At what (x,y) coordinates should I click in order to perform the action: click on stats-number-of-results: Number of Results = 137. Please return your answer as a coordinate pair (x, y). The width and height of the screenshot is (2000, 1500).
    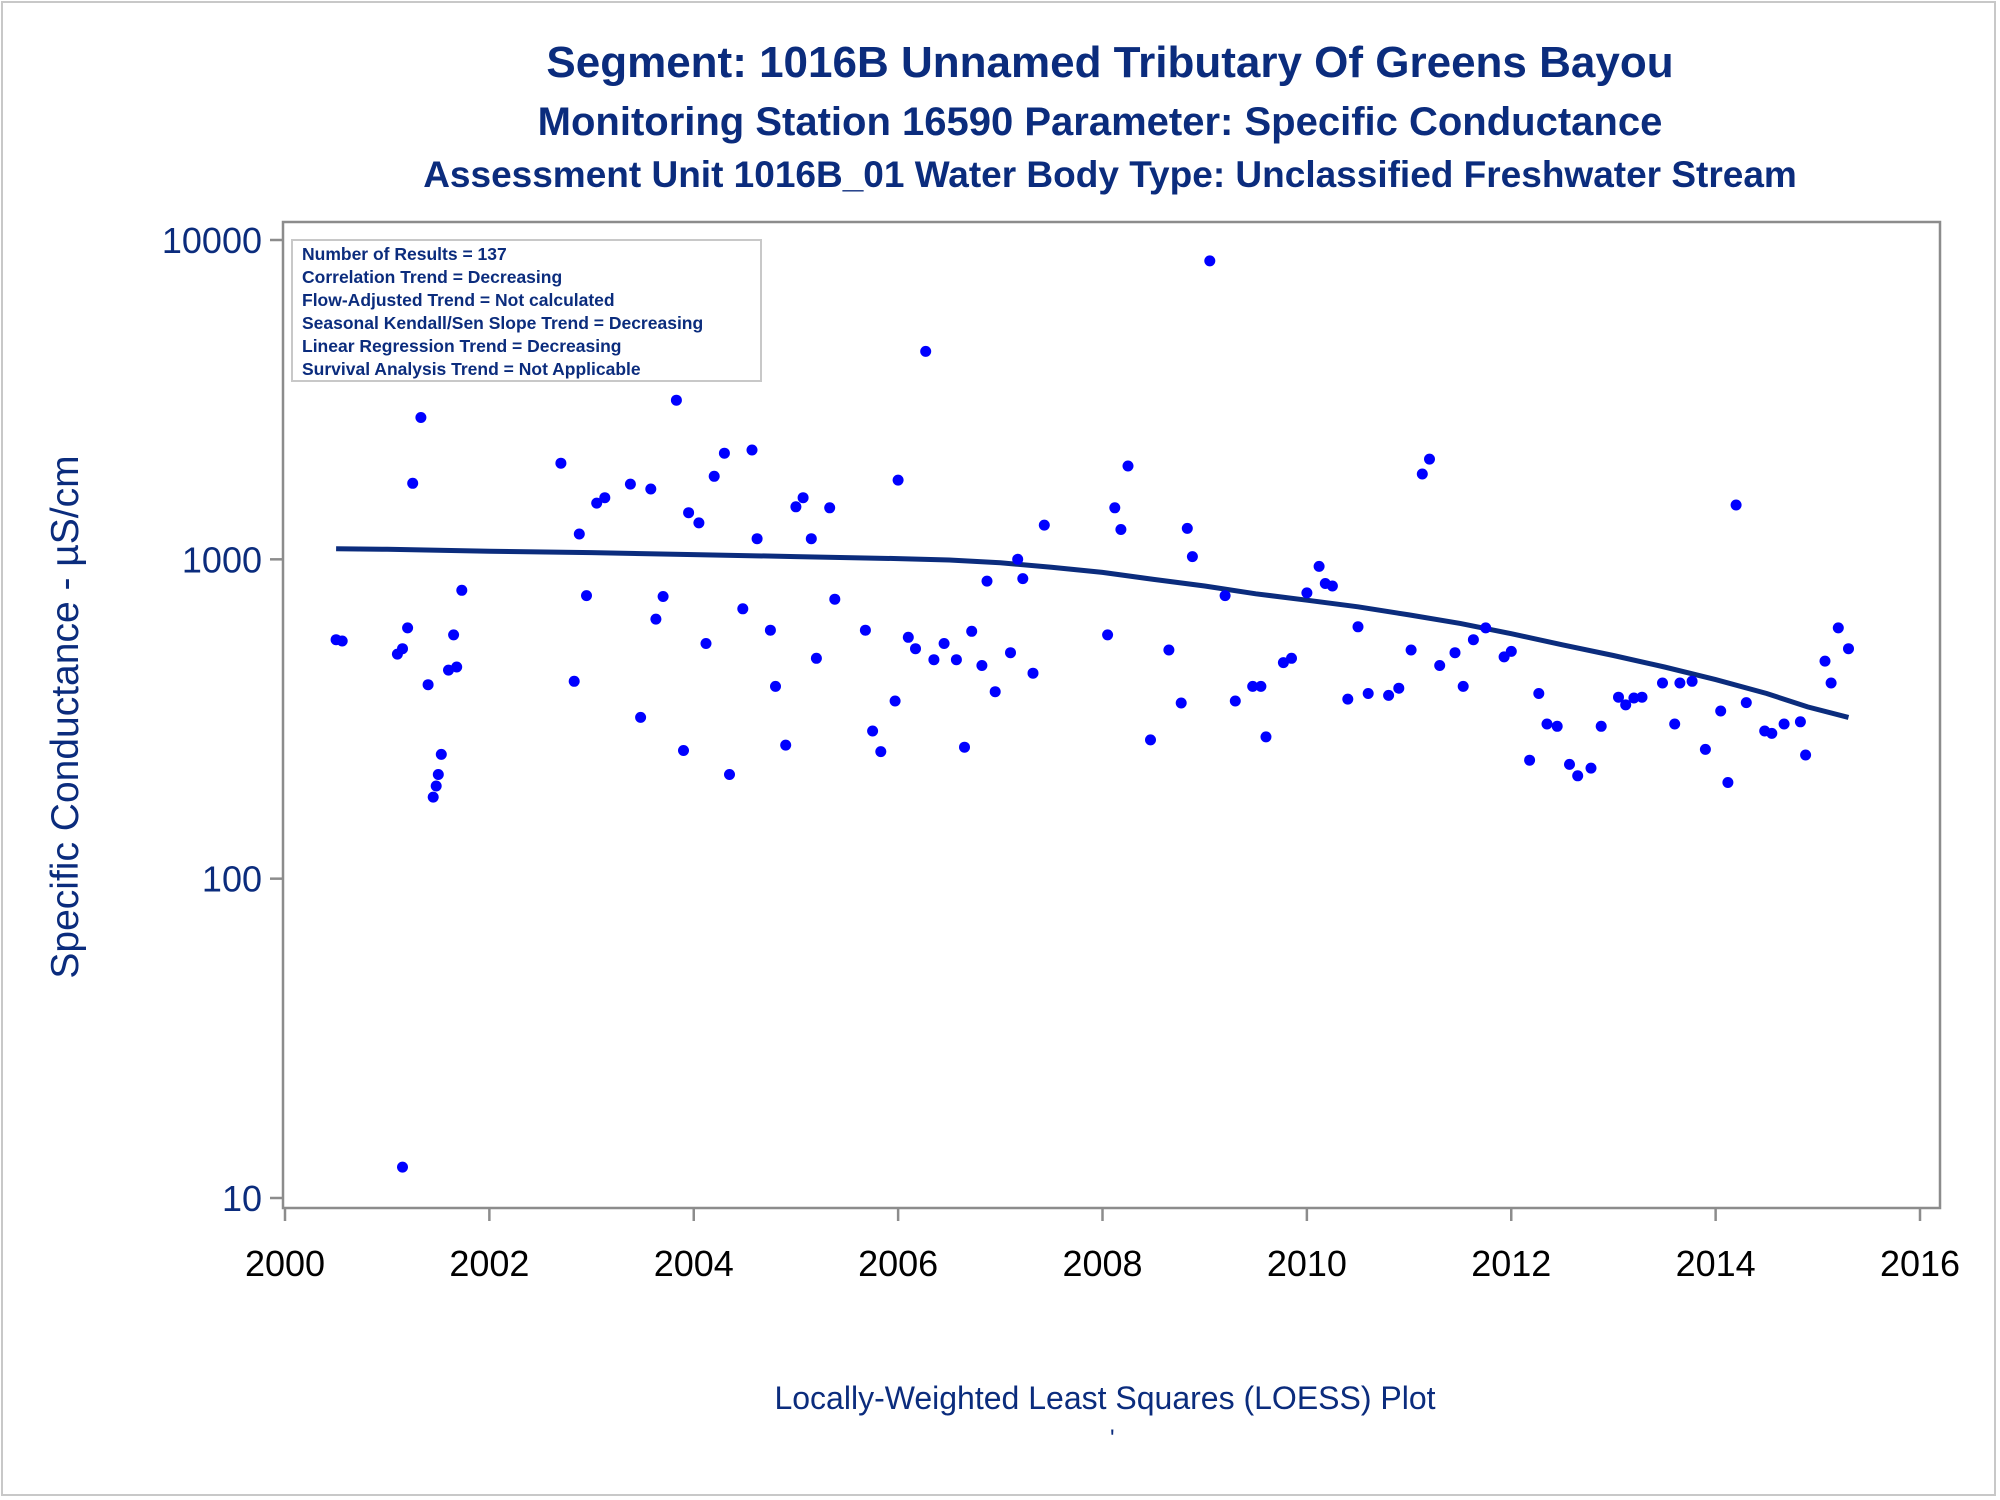
    Looking at the image, I should click on (404, 254).